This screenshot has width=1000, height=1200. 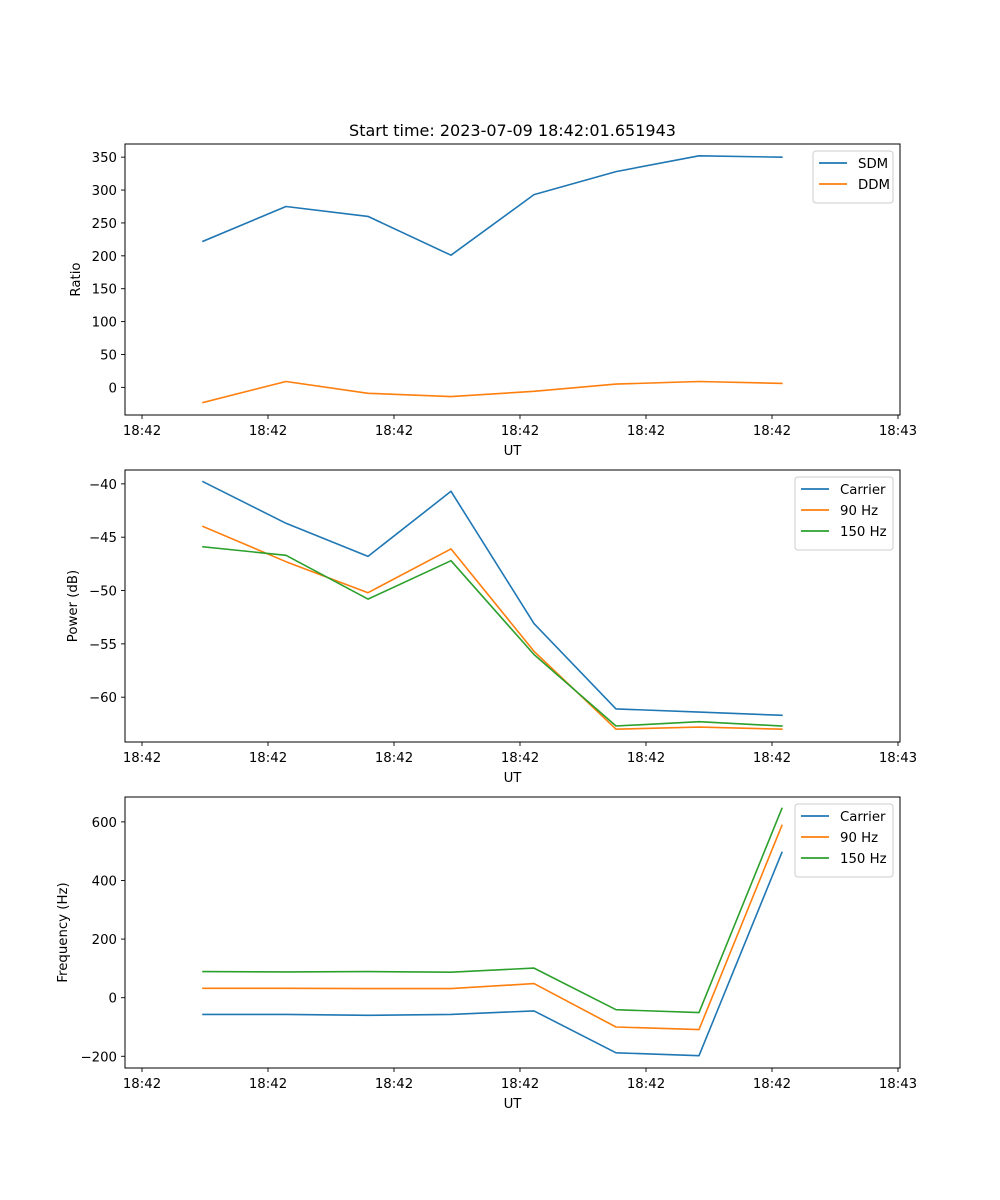 What do you see at coordinates (103, 698) in the screenshot?
I see `y-tick-label: −60` at bounding box center [103, 698].